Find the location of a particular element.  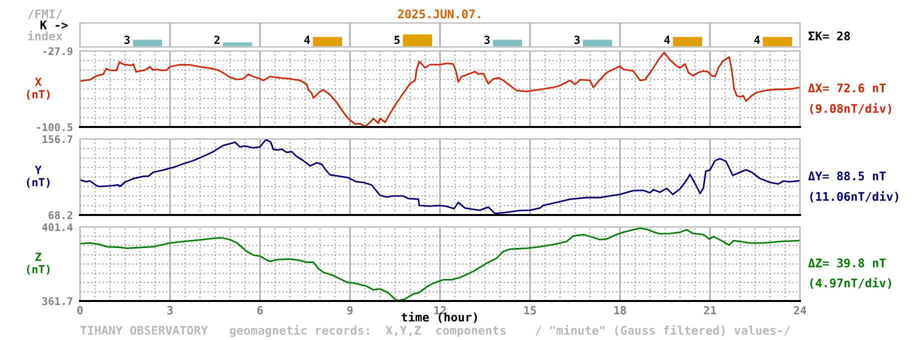

text: (11.06nT/div) is located at coordinates (854, 196).